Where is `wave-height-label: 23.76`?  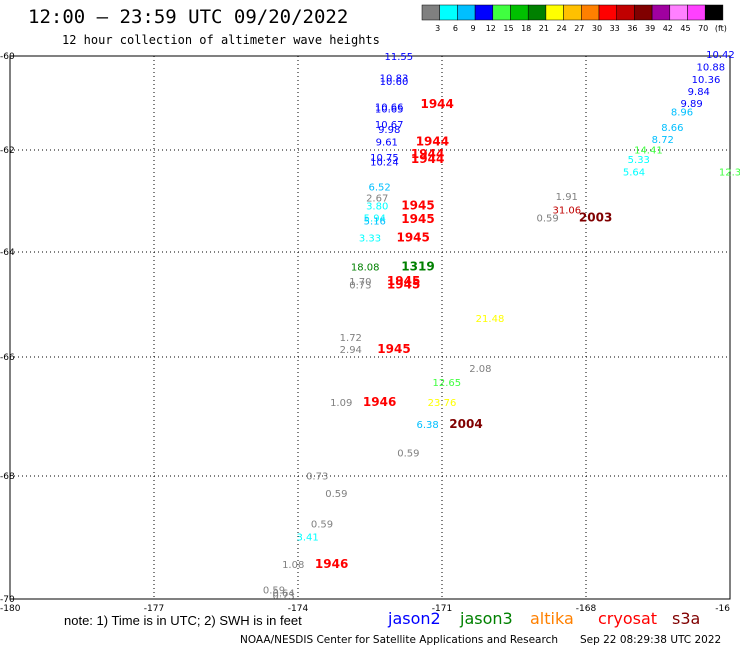
wave-height-label: 23.76 is located at coordinates (442, 403).